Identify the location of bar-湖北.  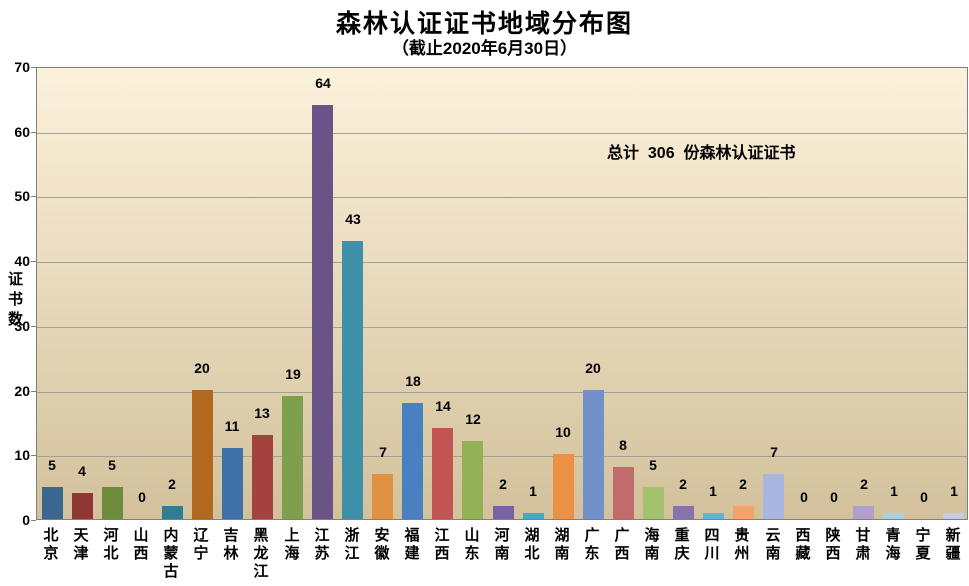
(533, 516).